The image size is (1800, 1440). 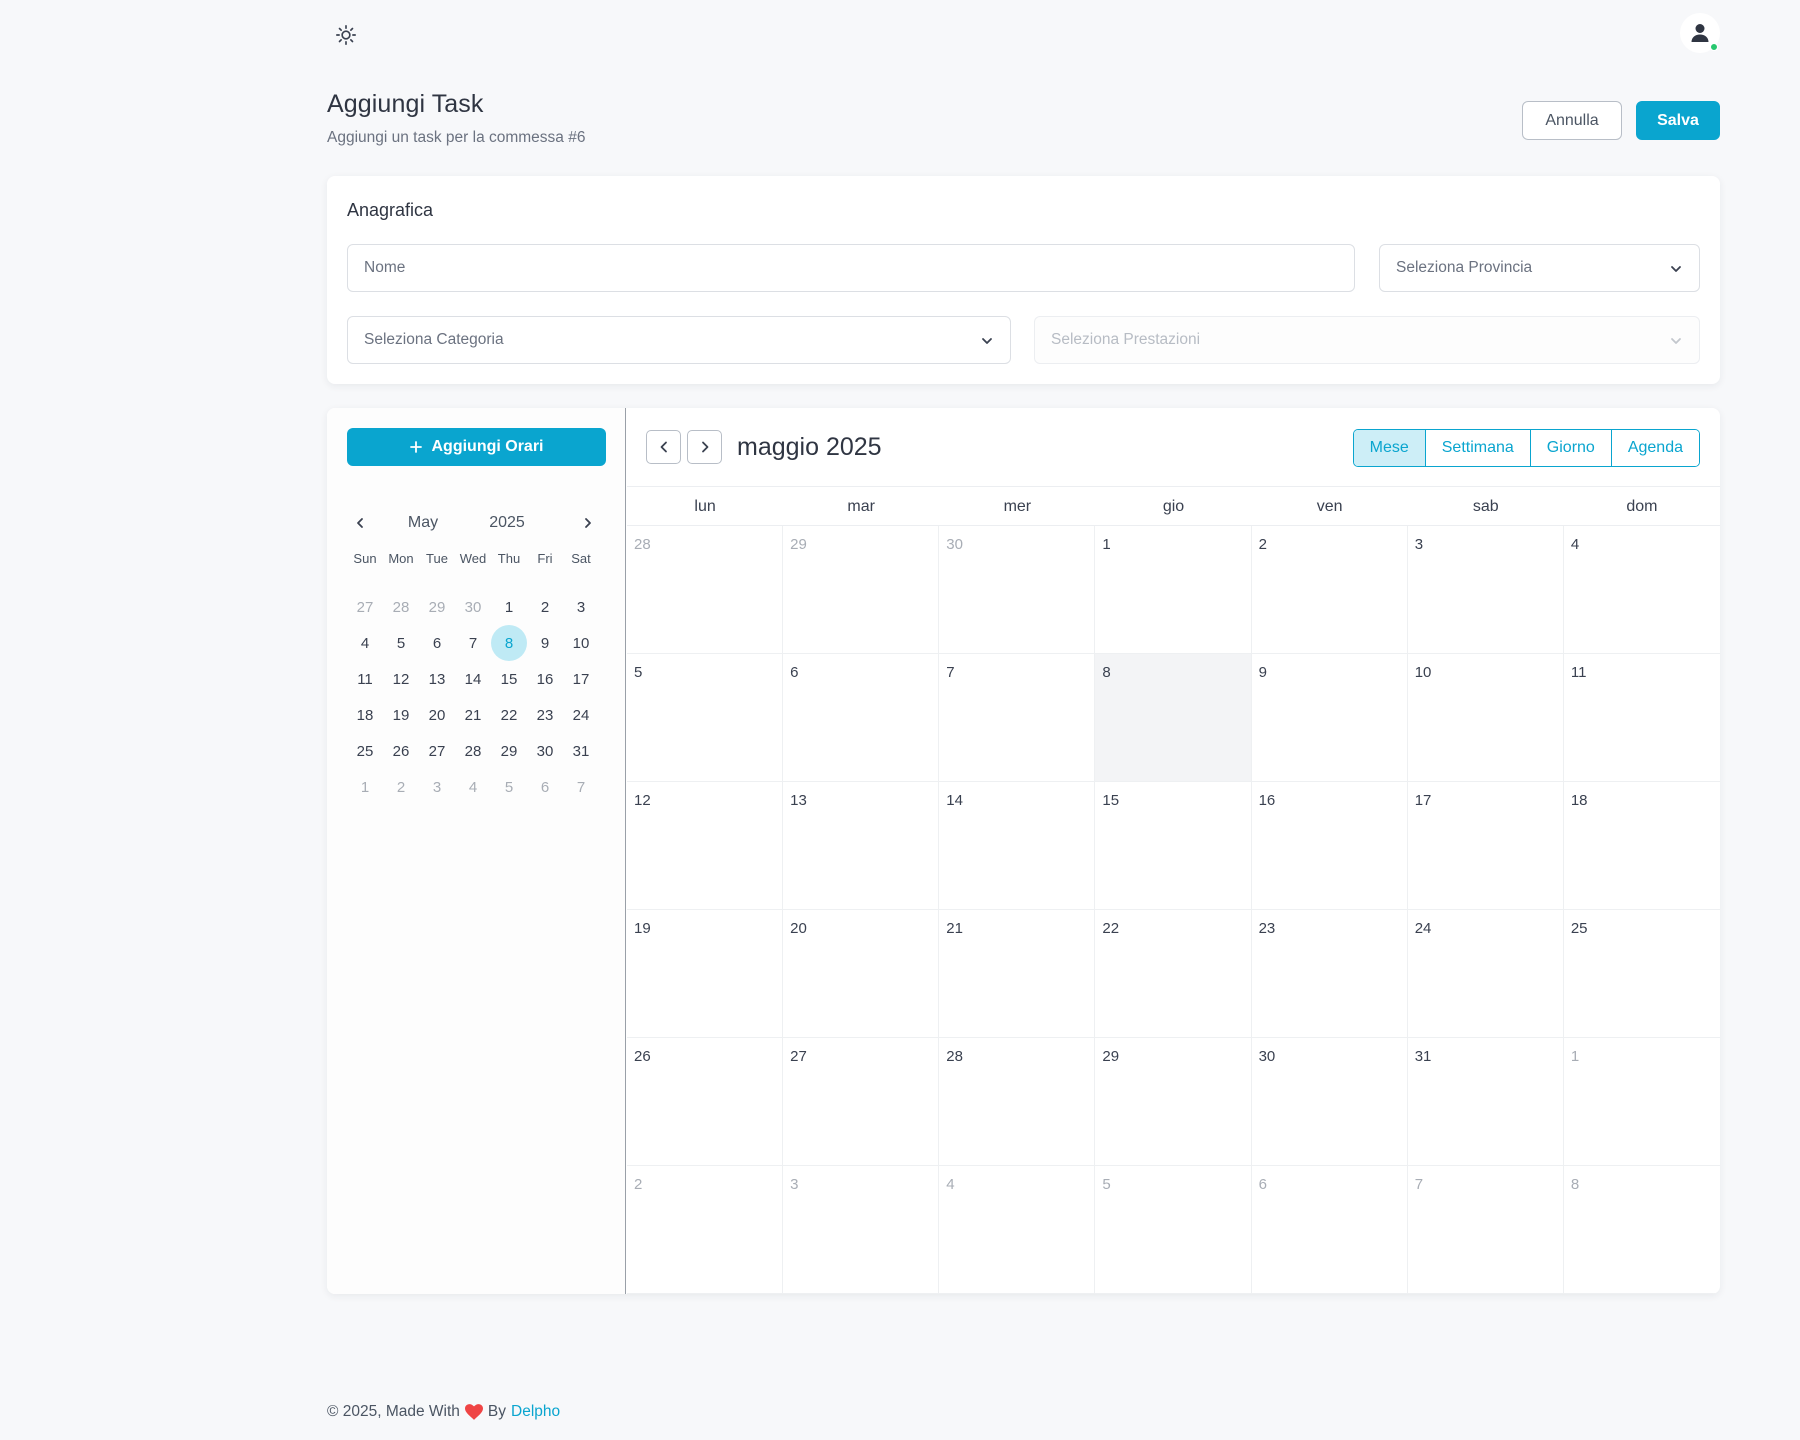 What do you see at coordinates (1641, 718) in the screenshot?
I see `calendar-day-cell: 11` at bounding box center [1641, 718].